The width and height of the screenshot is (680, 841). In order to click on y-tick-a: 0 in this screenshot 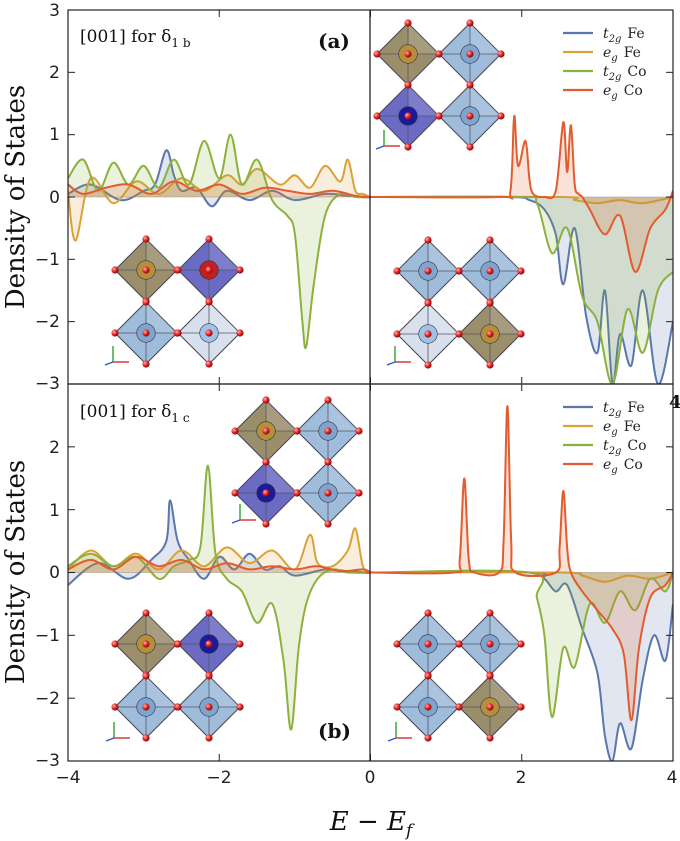, I will do `click(54, 198)`.